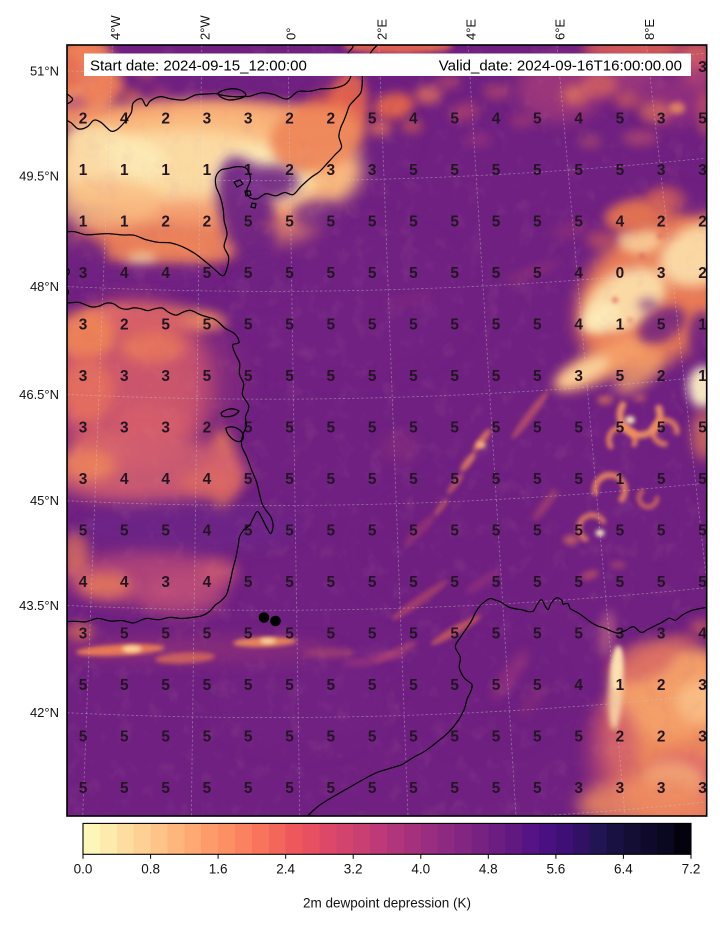  I want to click on svg-text: 4°E, so click(471, 29).